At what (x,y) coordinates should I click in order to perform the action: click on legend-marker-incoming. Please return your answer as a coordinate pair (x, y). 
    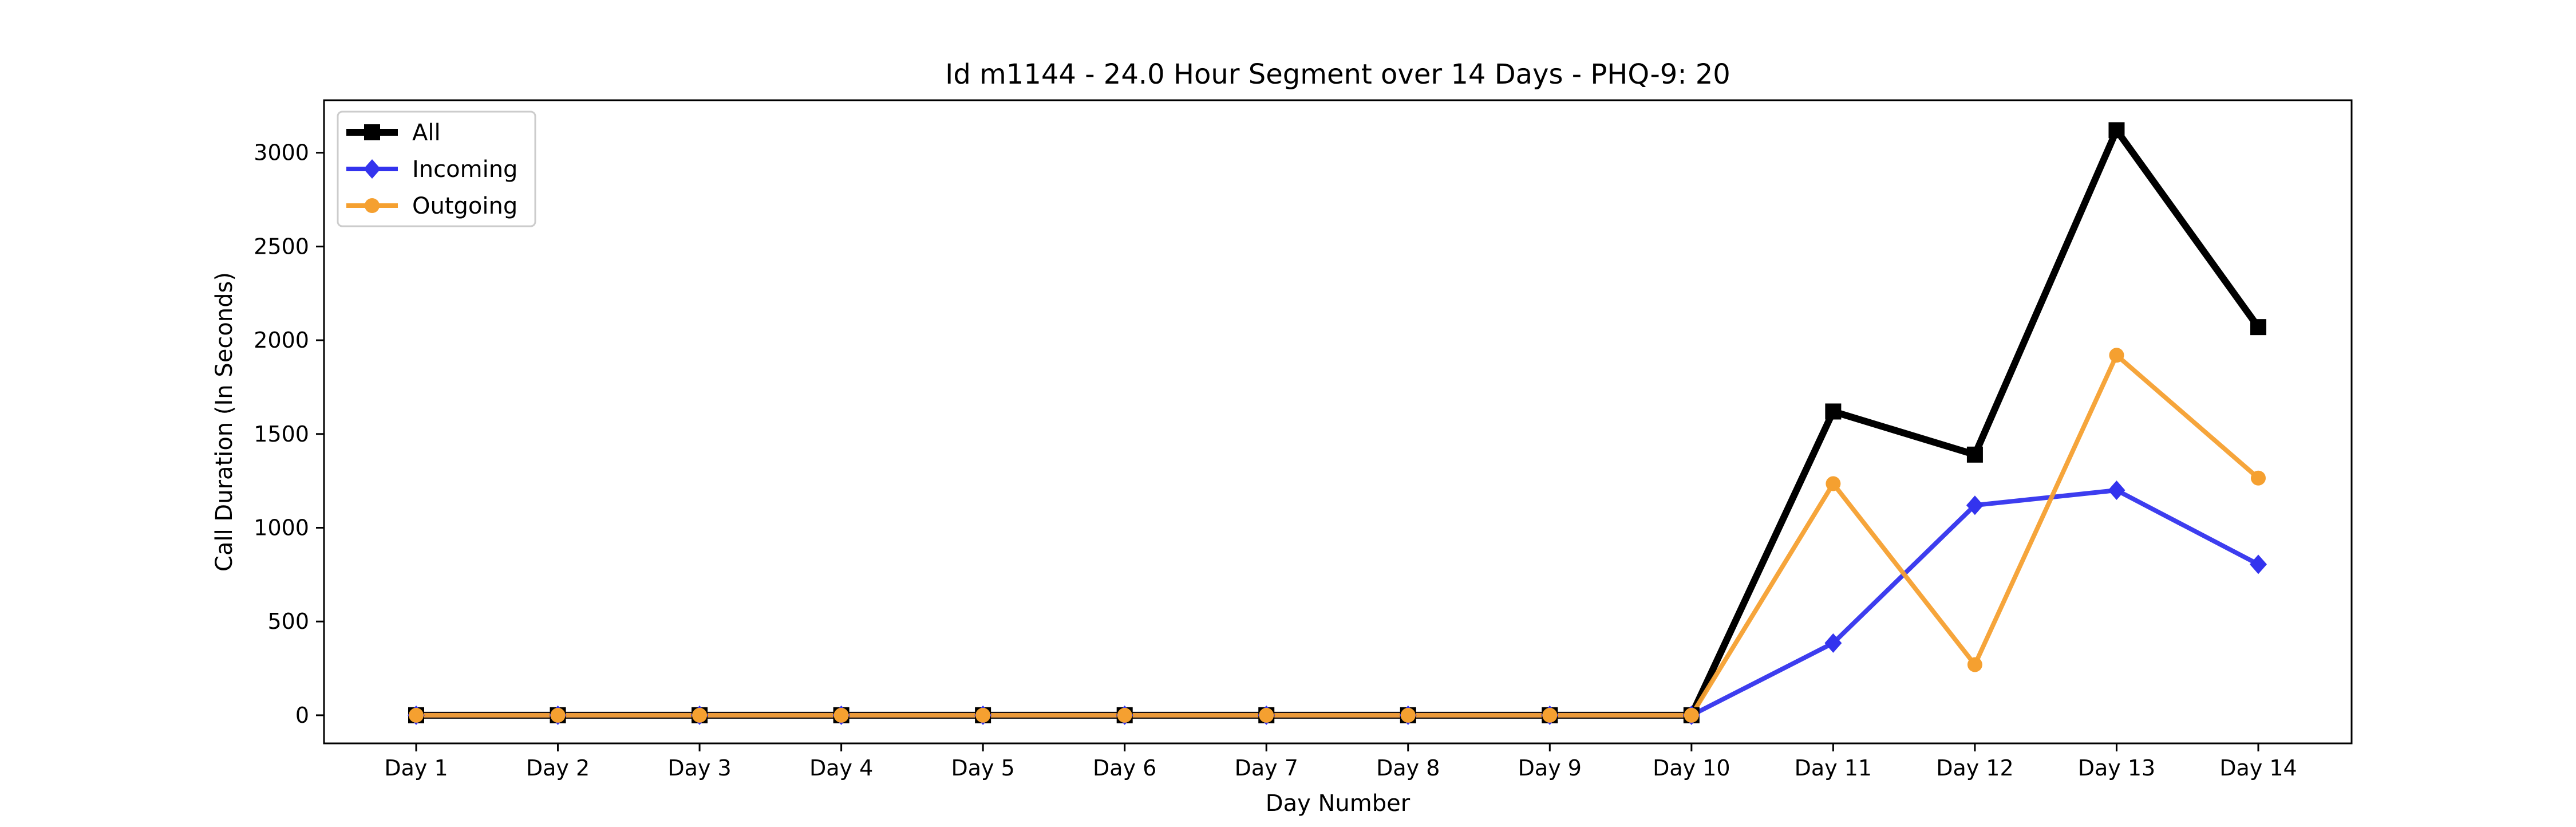
    Looking at the image, I should click on (372, 169).